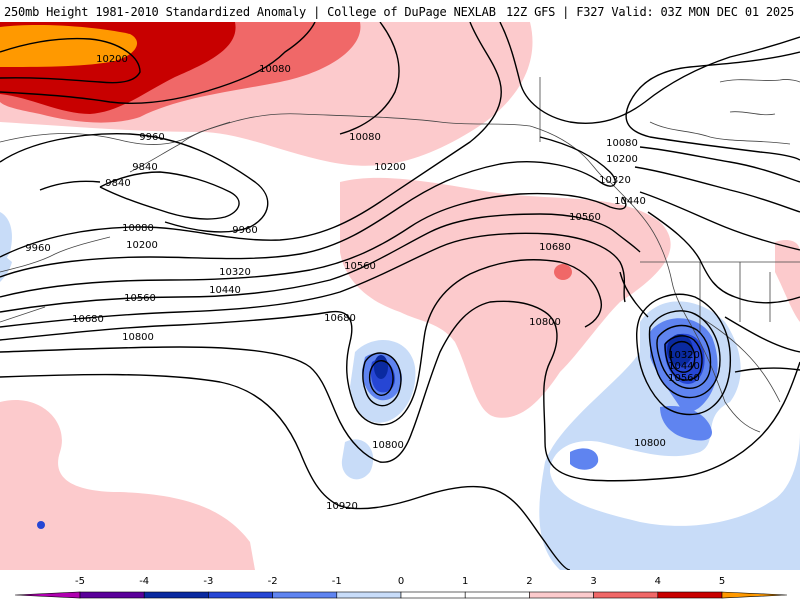 The width and height of the screenshot is (800, 604). I want to click on contour-10320-east-loop, so click(682, 356).